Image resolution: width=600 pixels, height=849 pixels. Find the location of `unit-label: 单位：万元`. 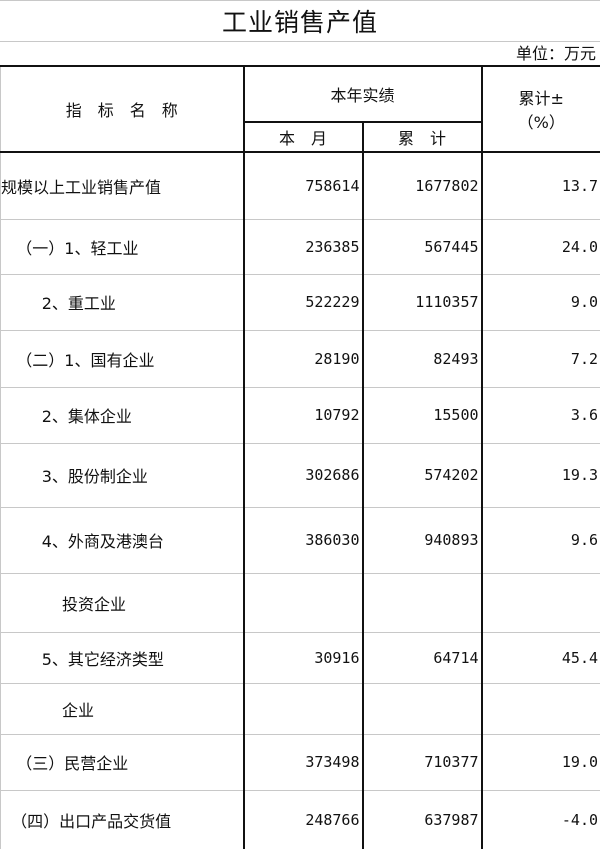

unit-label: 单位：万元 is located at coordinates (555, 53).